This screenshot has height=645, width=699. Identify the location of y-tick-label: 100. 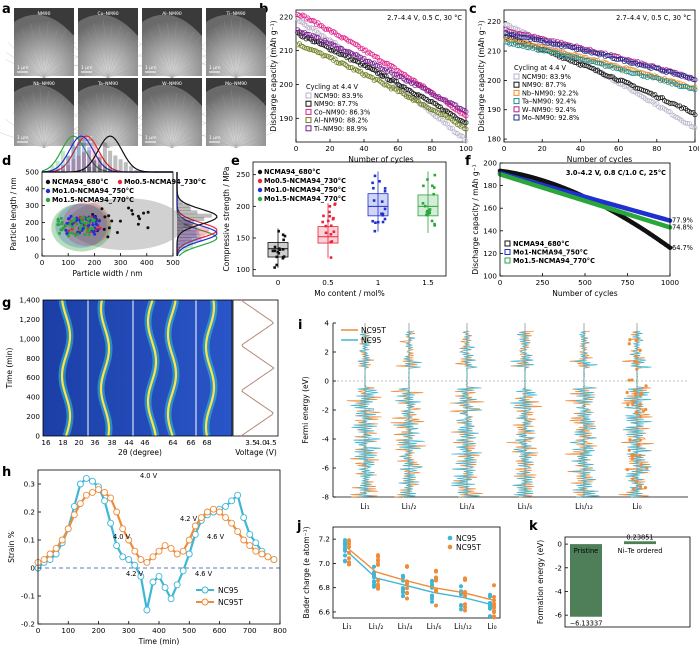
(32, 239).